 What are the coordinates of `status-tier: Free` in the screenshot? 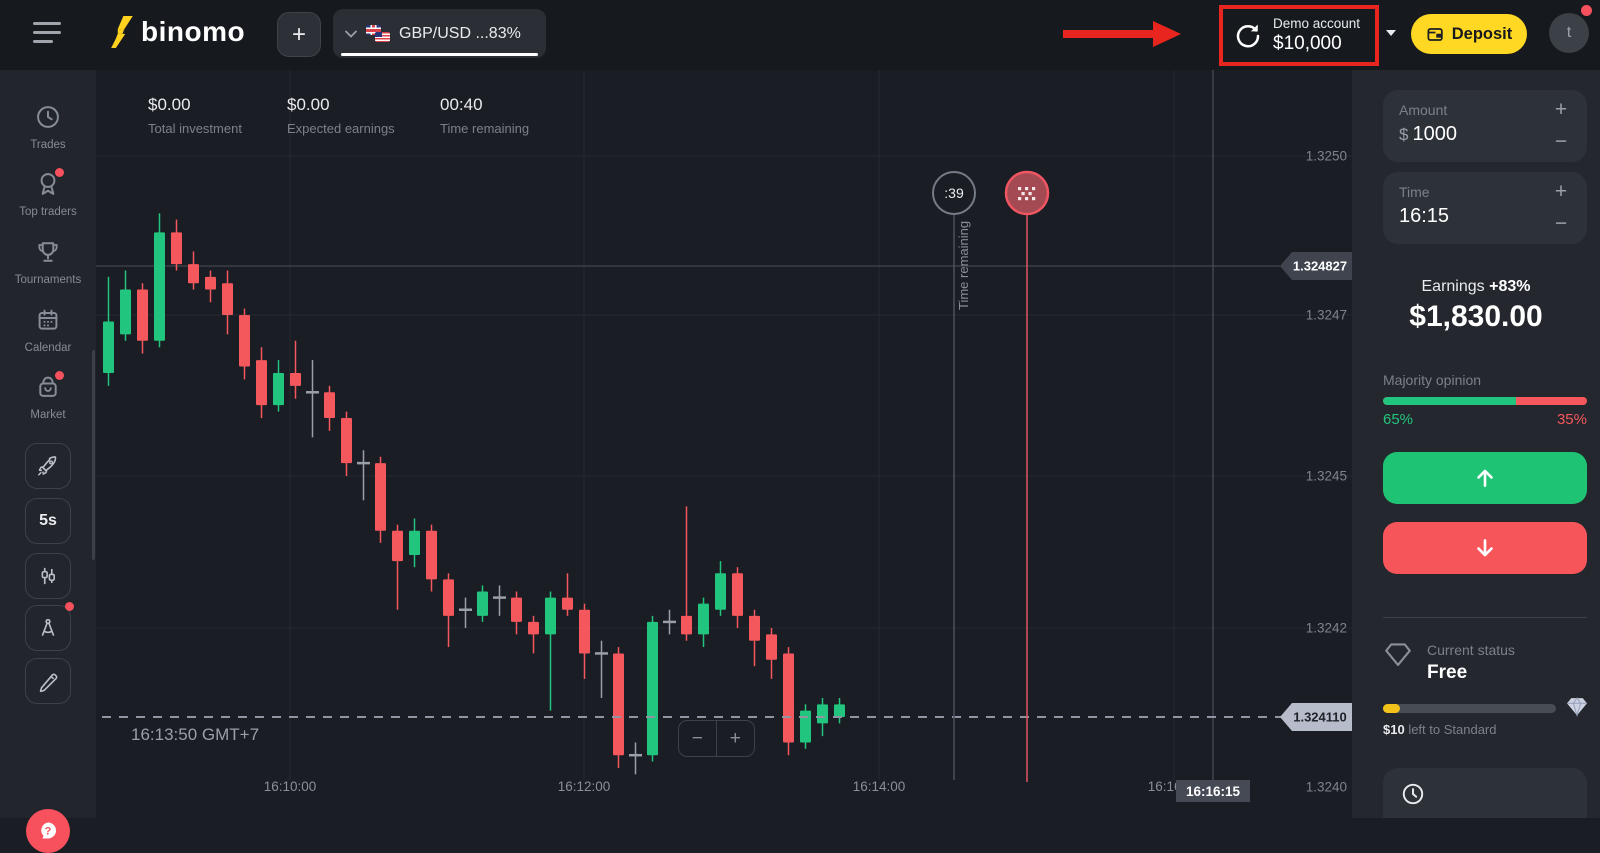 It's located at (1447, 672).